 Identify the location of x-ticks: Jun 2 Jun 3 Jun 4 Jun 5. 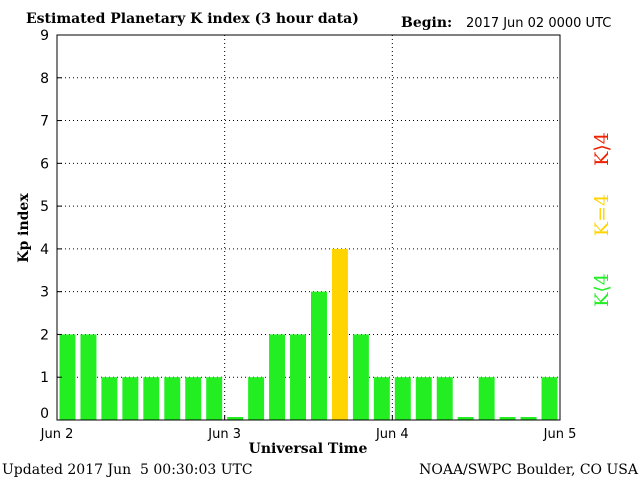
(308, 428).